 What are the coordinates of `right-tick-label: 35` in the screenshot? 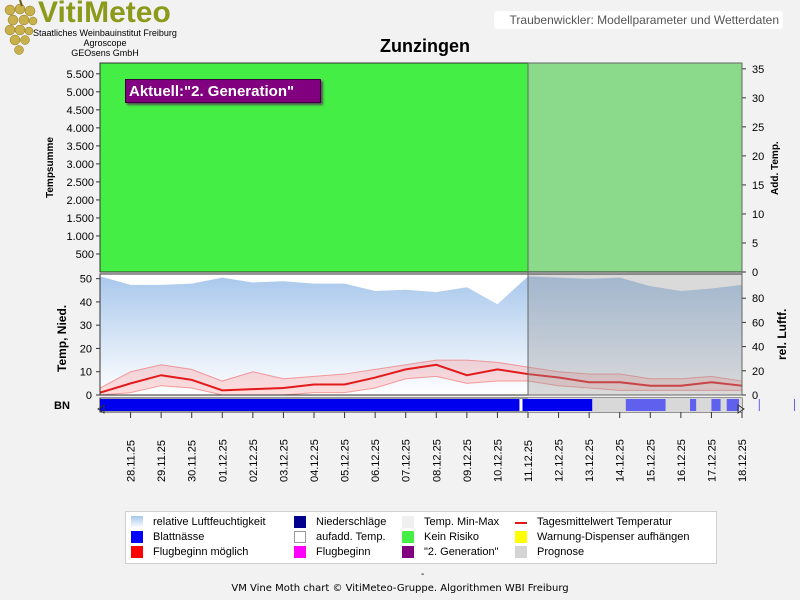 It's located at (758, 70).